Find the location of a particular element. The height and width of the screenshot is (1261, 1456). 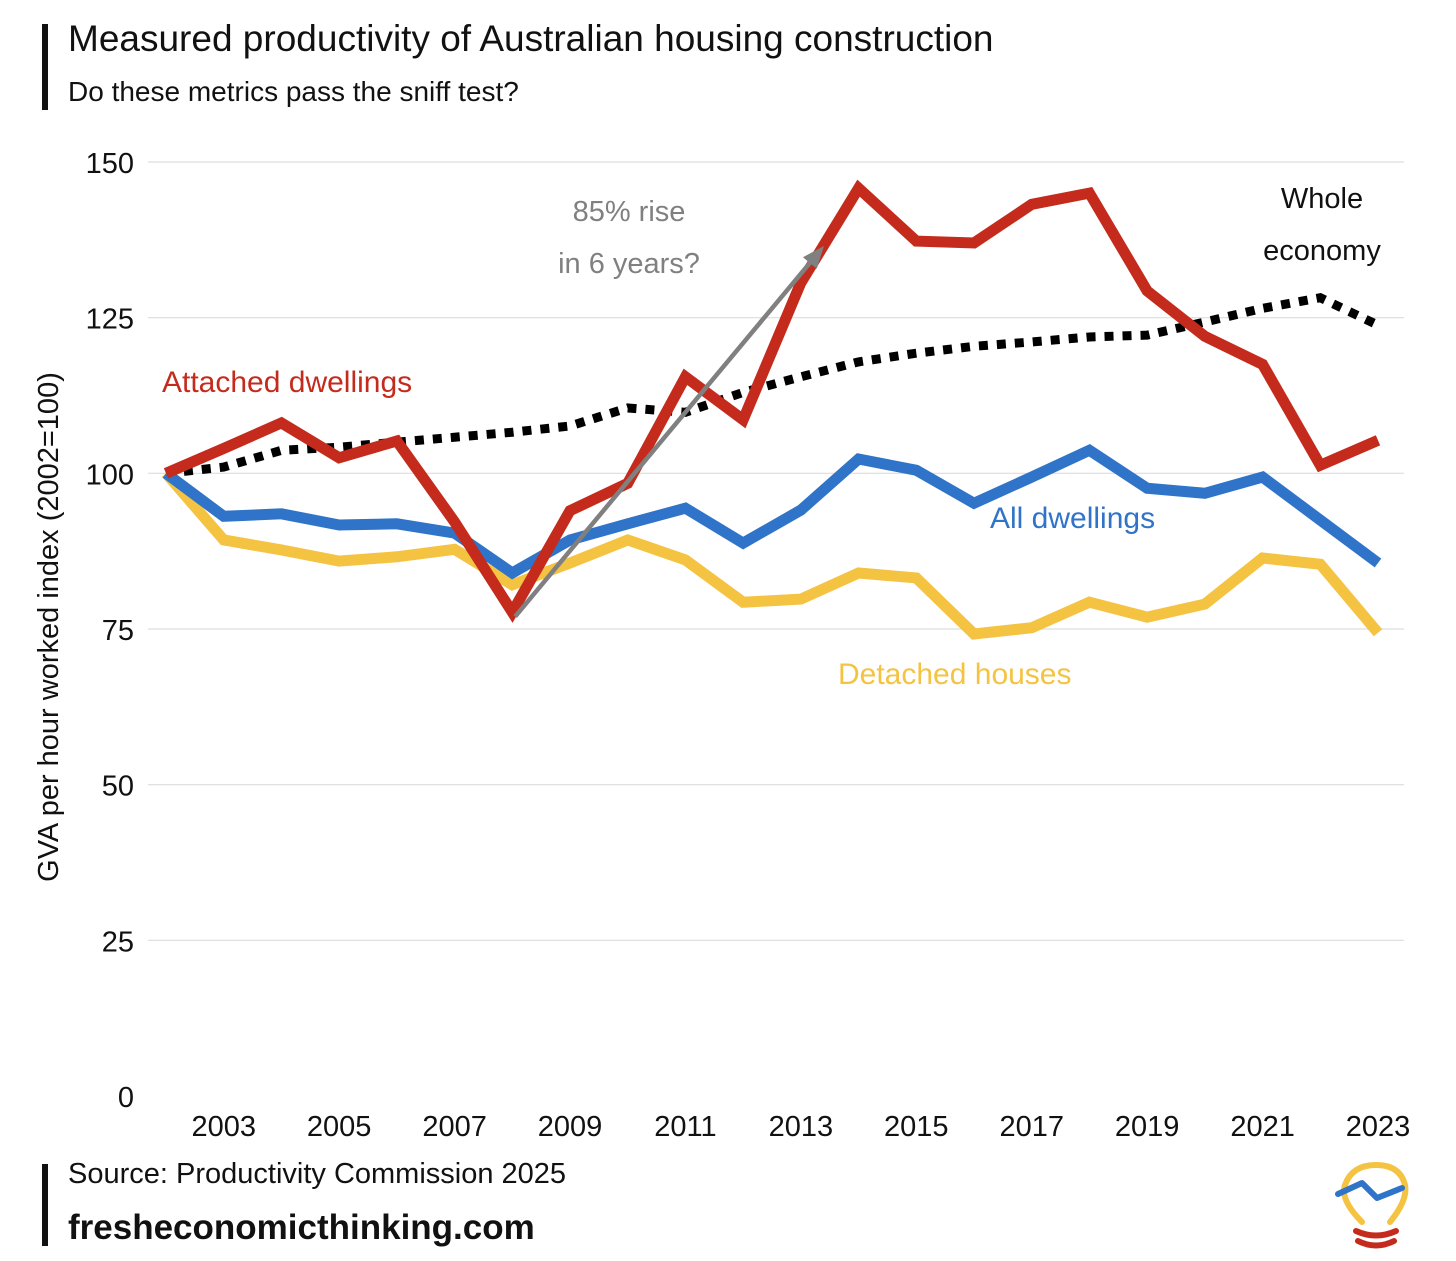

lightbulb-logo-icon is located at coordinates (1372, 1205).